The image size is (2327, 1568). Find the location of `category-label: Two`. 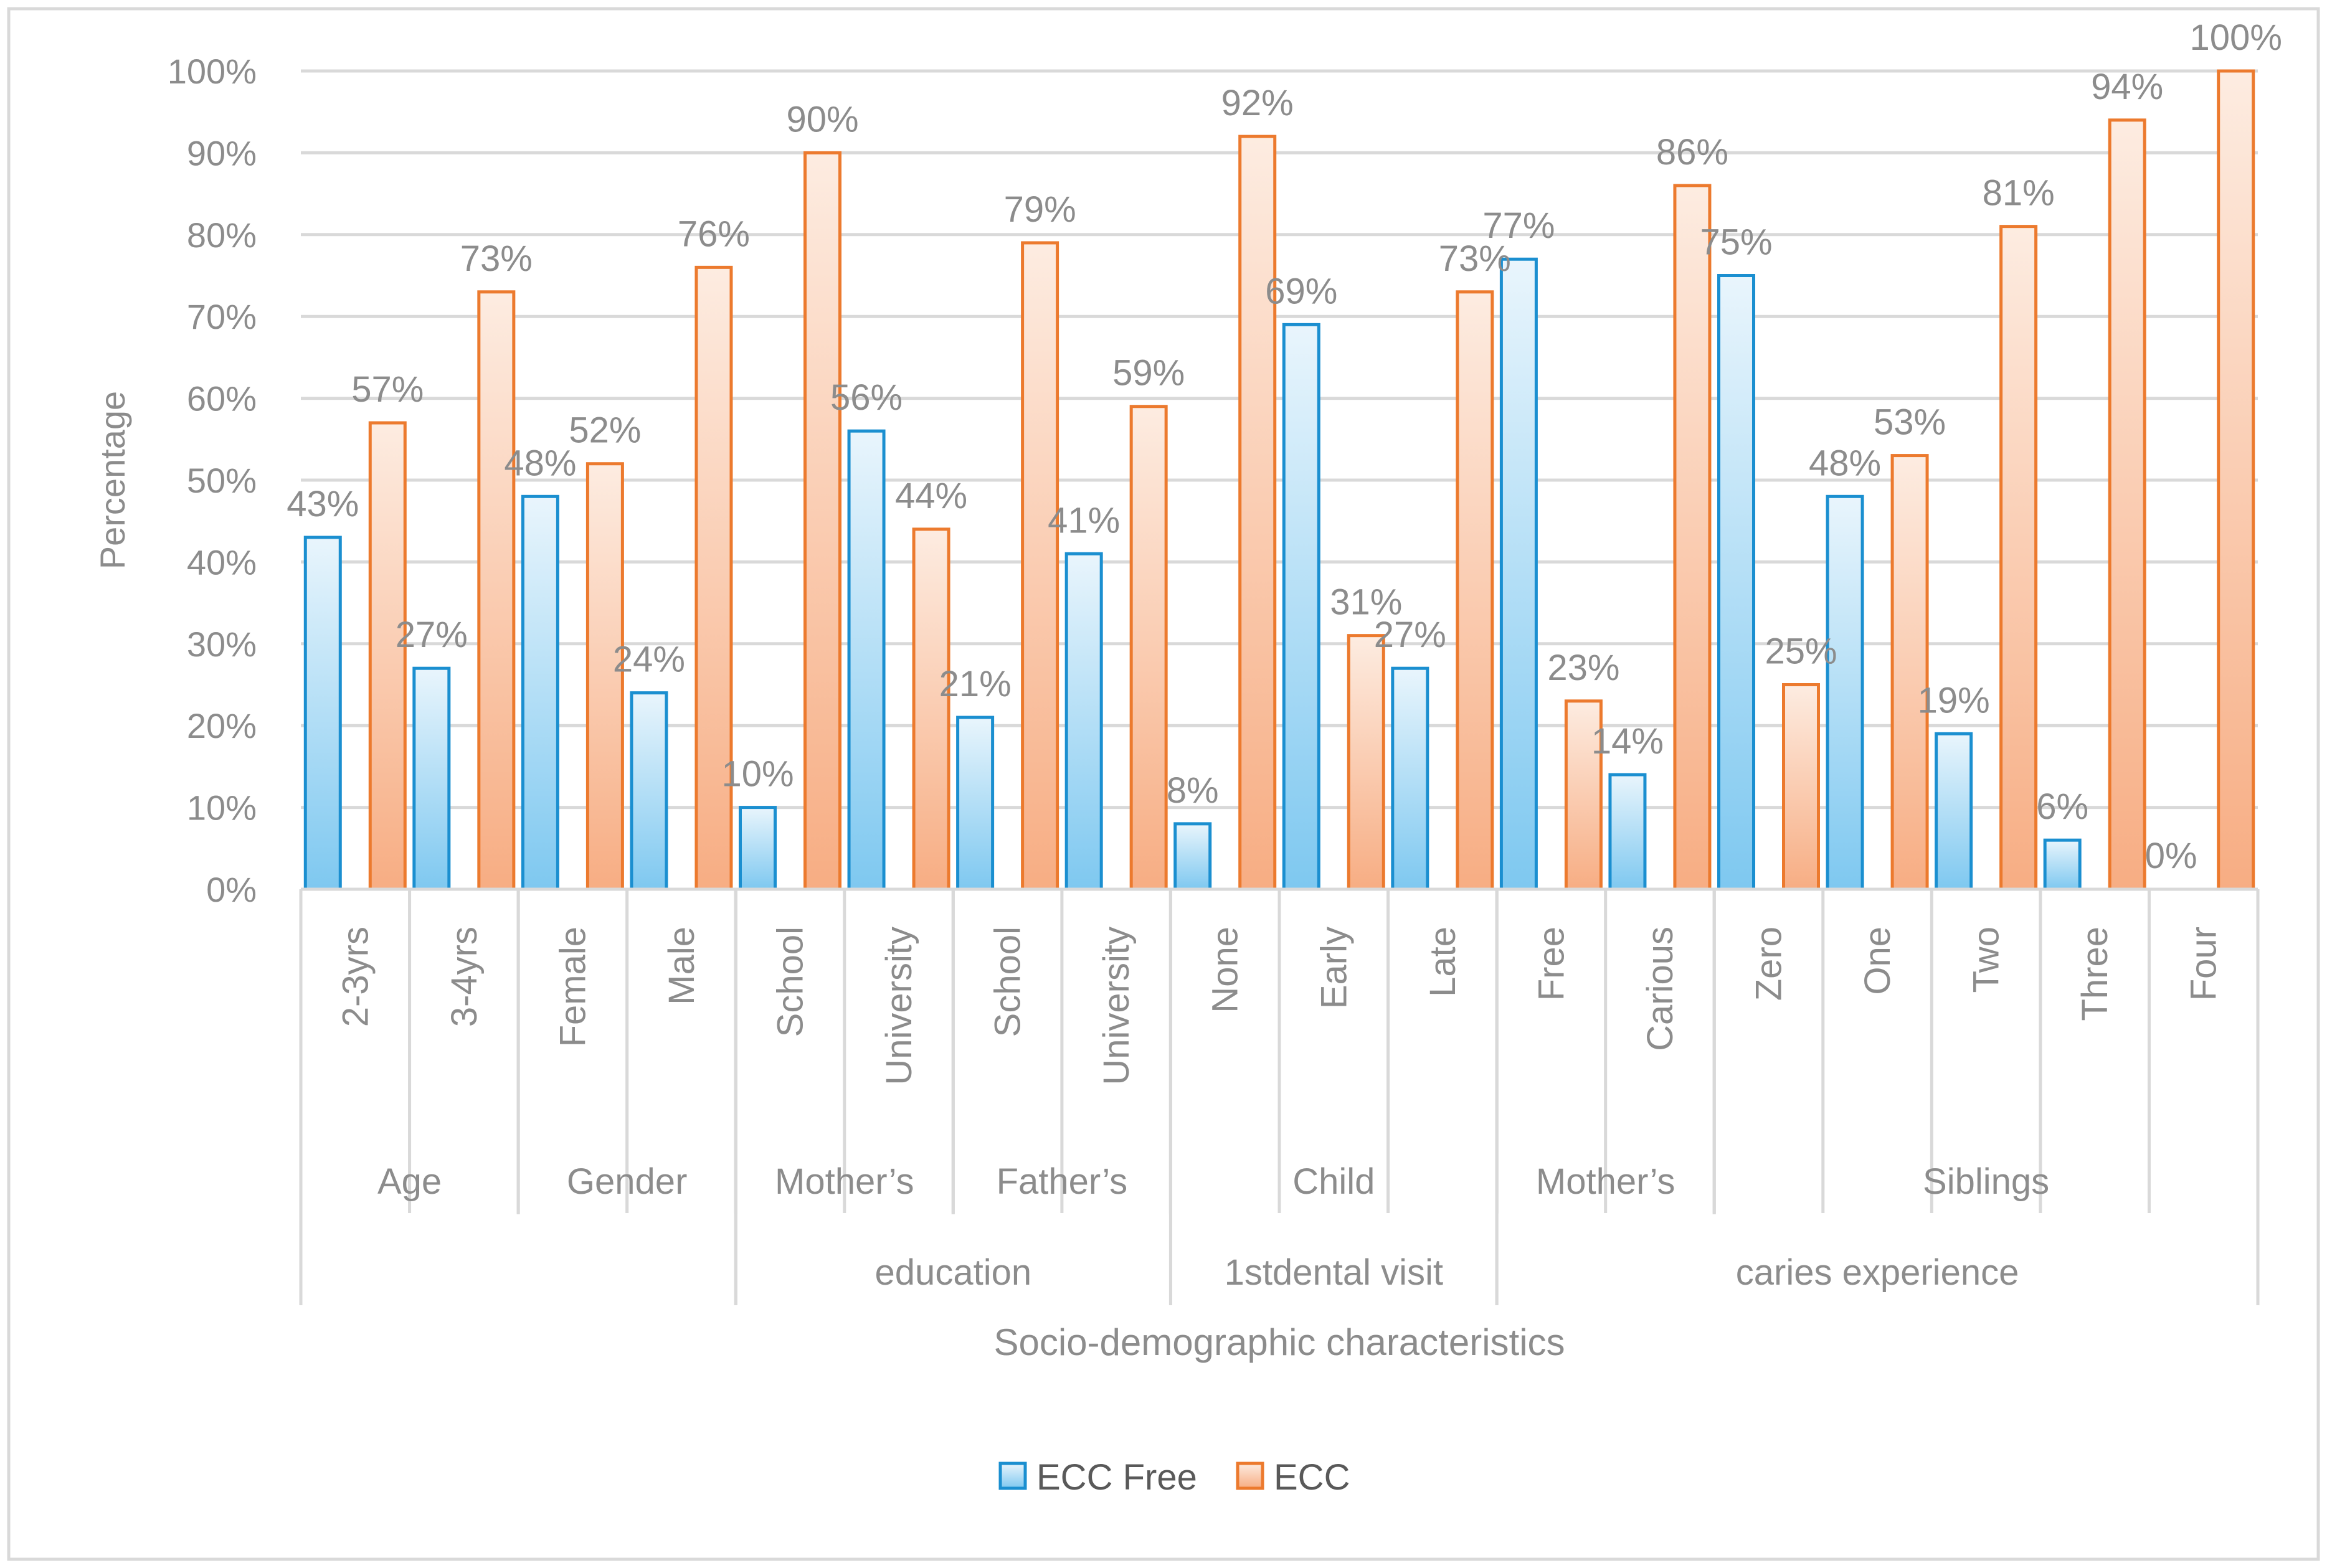

category-label: Two is located at coordinates (1986, 960).